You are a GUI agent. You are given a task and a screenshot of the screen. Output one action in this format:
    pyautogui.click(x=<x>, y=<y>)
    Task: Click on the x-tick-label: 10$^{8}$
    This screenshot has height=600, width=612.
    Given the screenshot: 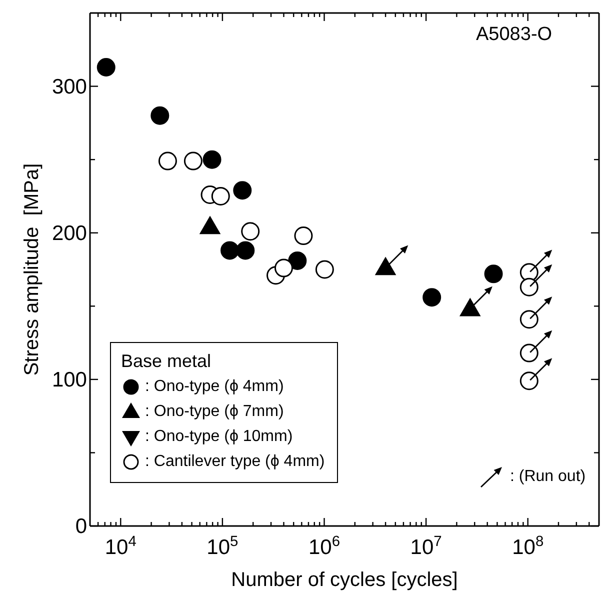 What is the action you would take?
    pyautogui.click(x=528, y=546)
    